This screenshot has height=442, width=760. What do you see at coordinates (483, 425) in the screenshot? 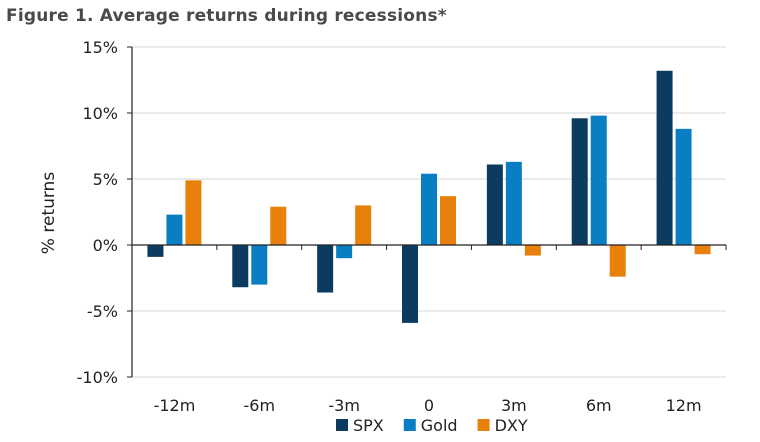
I see `legend-swatch-dxy` at bounding box center [483, 425].